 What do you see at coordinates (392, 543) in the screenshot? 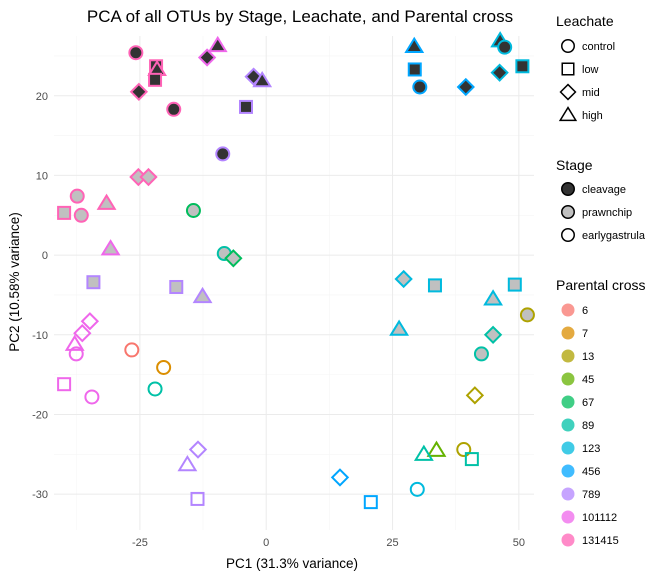
I see `x-tick-label: 25` at bounding box center [392, 543].